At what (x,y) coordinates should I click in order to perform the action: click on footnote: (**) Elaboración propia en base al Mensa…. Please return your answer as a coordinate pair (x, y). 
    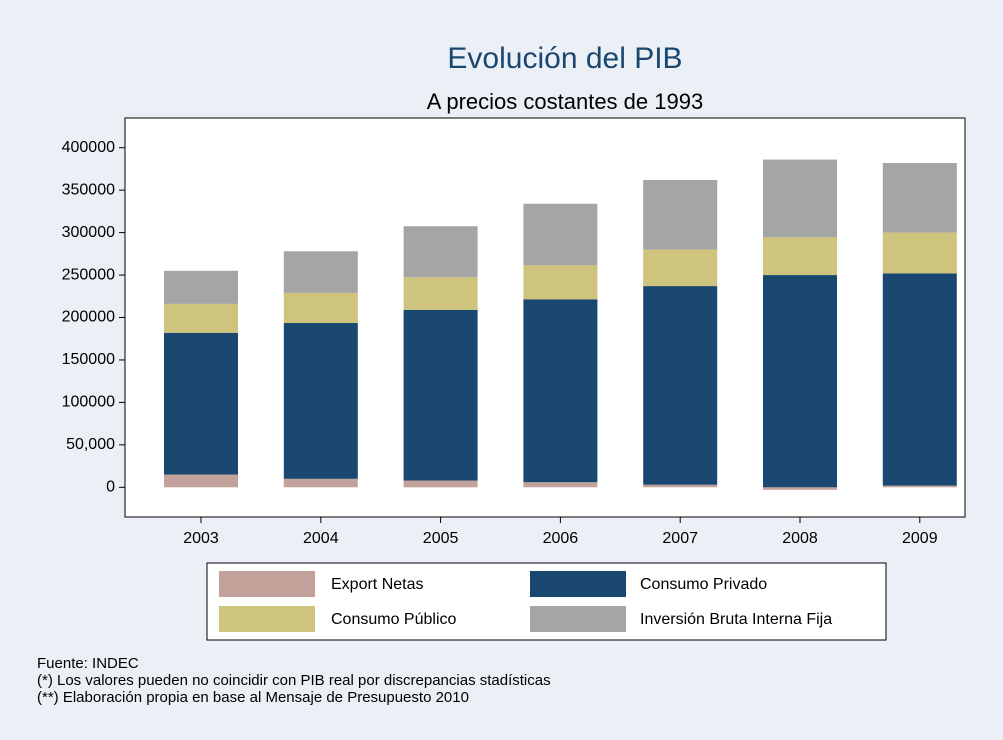
    Looking at the image, I should click on (253, 697).